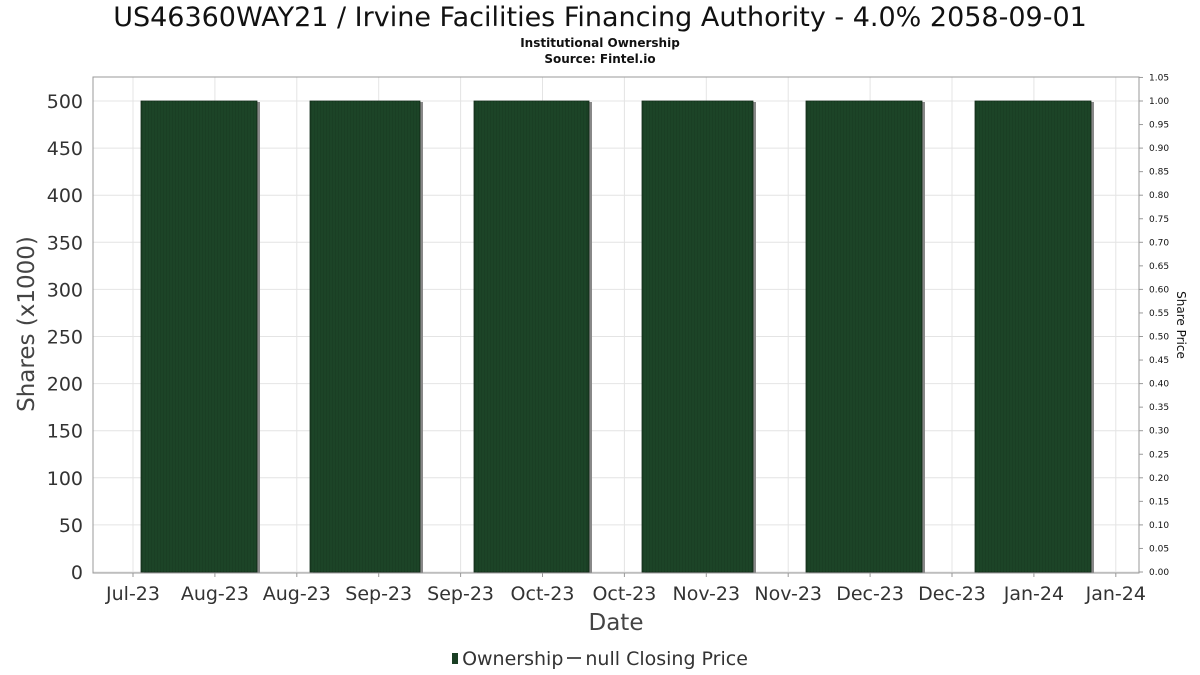  I want to click on legend-ownership-label: Ownership, so click(513, 659).